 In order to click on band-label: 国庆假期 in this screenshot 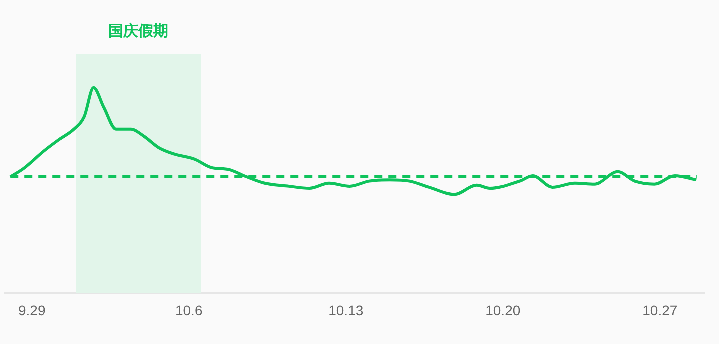, I will do `click(138, 31)`.